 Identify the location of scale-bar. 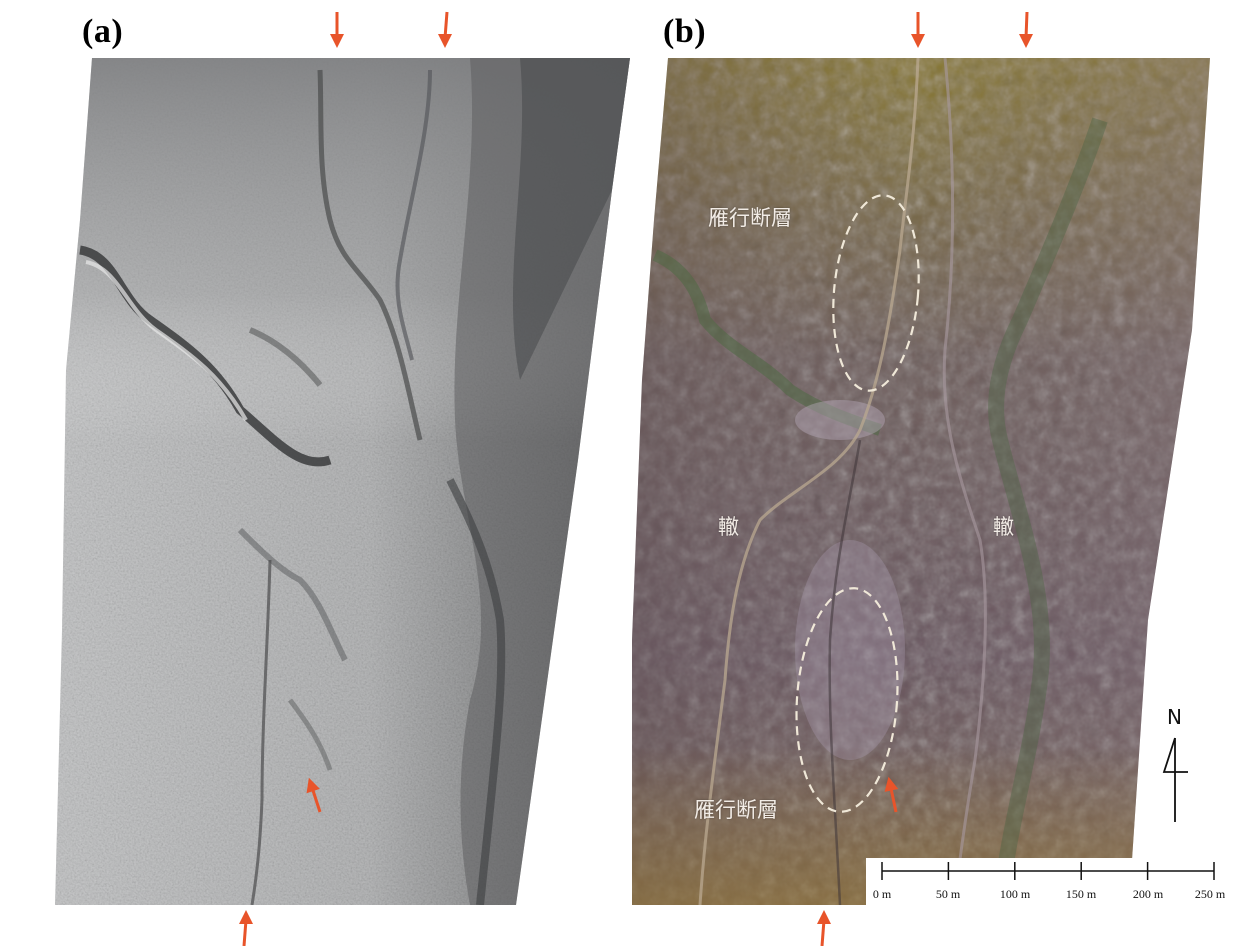
(1048, 871).